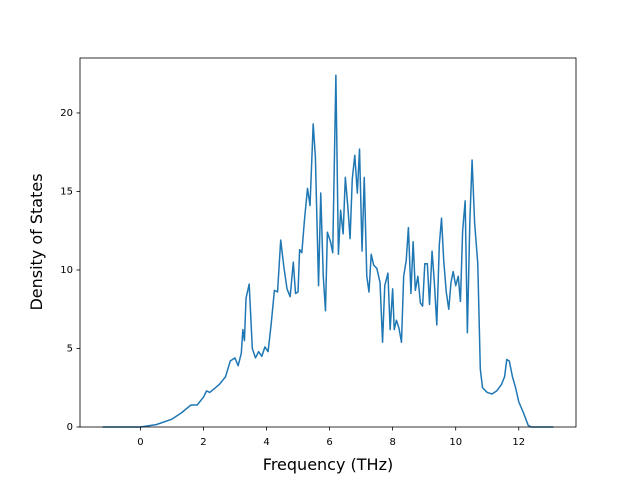  What do you see at coordinates (70, 348) in the screenshot?
I see `y-tick-label: 5` at bounding box center [70, 348].